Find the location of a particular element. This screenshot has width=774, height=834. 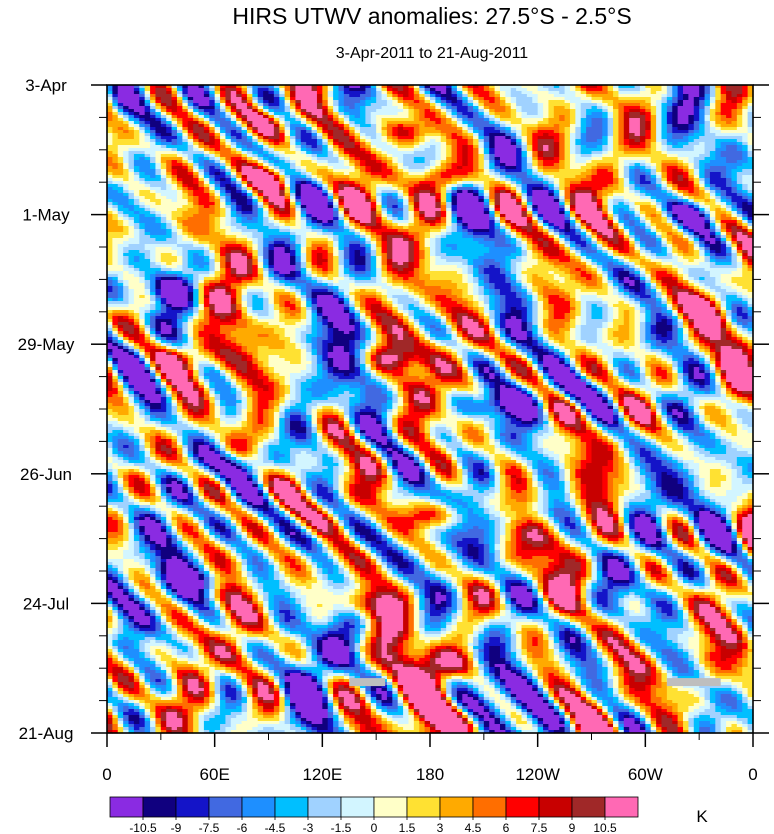

y-tick-label: 3-Apr is located at coordinates (46, 85).